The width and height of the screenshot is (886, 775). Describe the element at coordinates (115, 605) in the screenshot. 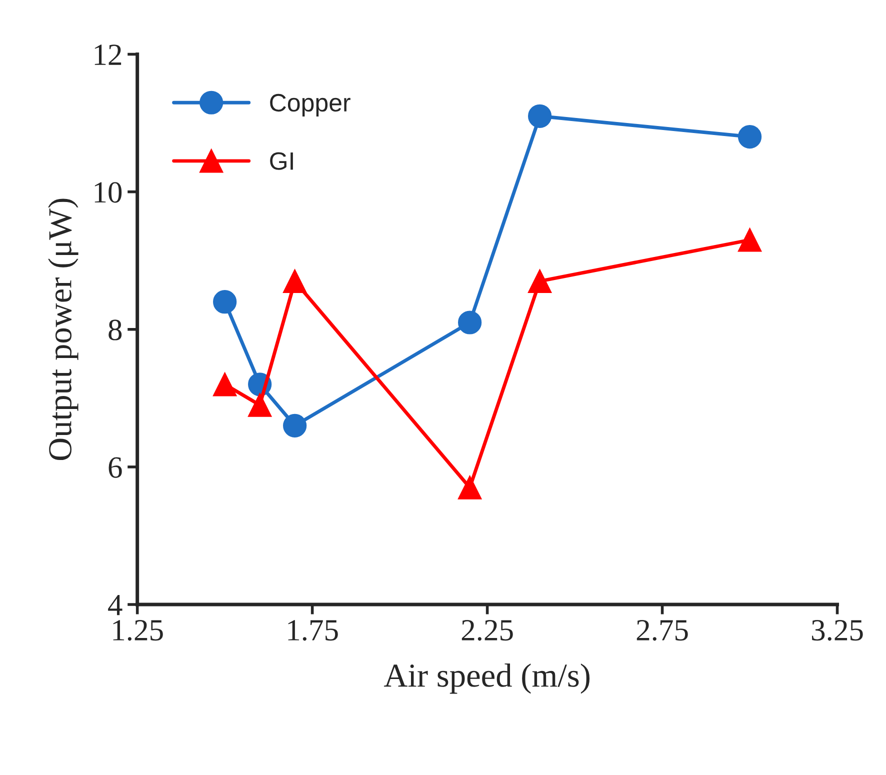

I see `y-tick-label: 4` at that location.